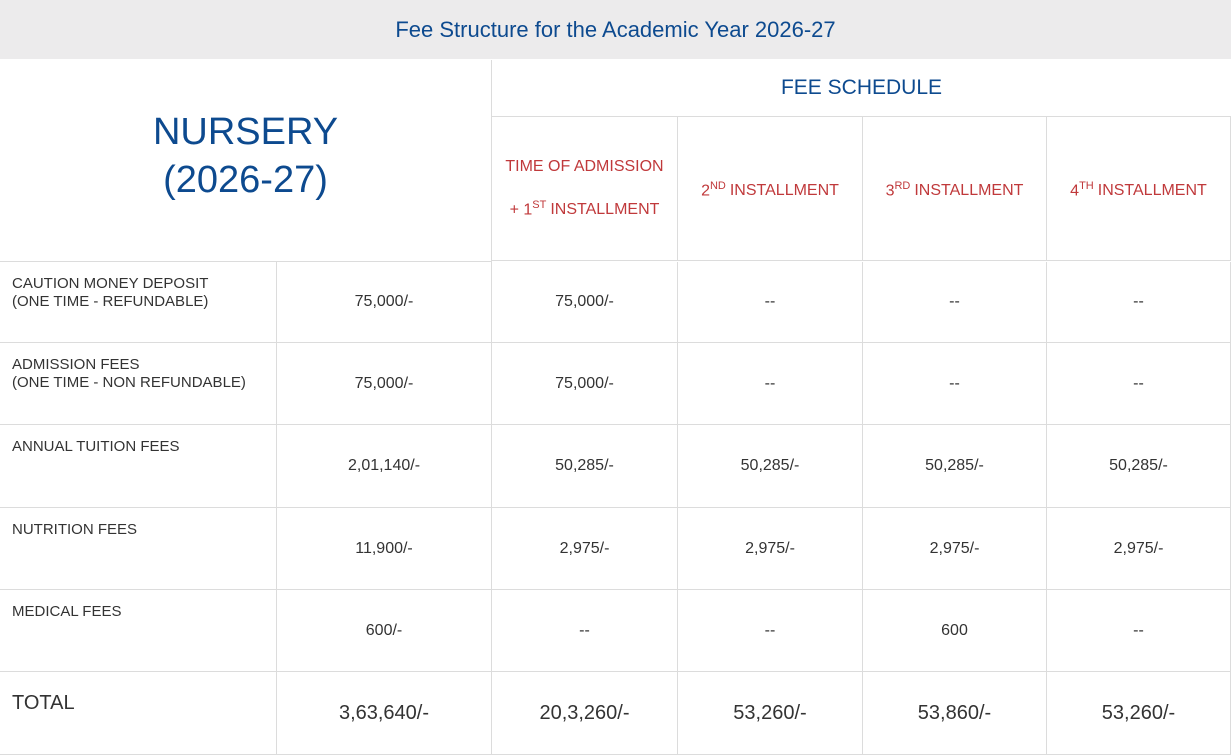 This screenshot has height=755, width=1231. I want to click on column-header: TIME OF ADMISSION + 1ST INSTALLMENT, so click(585, 189).